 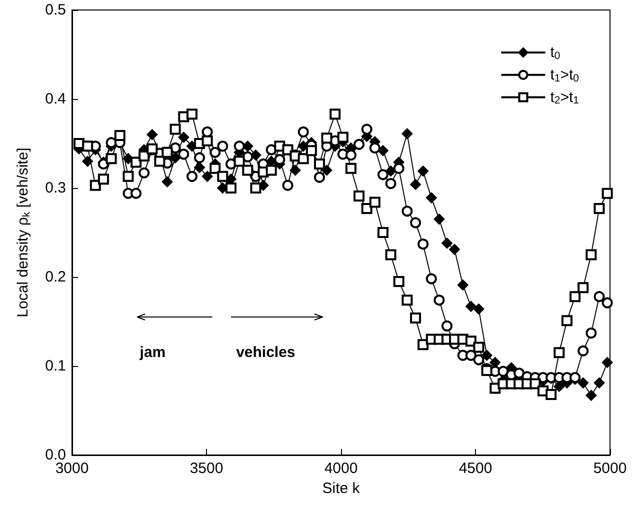 I want to click on annotation: jam, so click(x=152, y=353).